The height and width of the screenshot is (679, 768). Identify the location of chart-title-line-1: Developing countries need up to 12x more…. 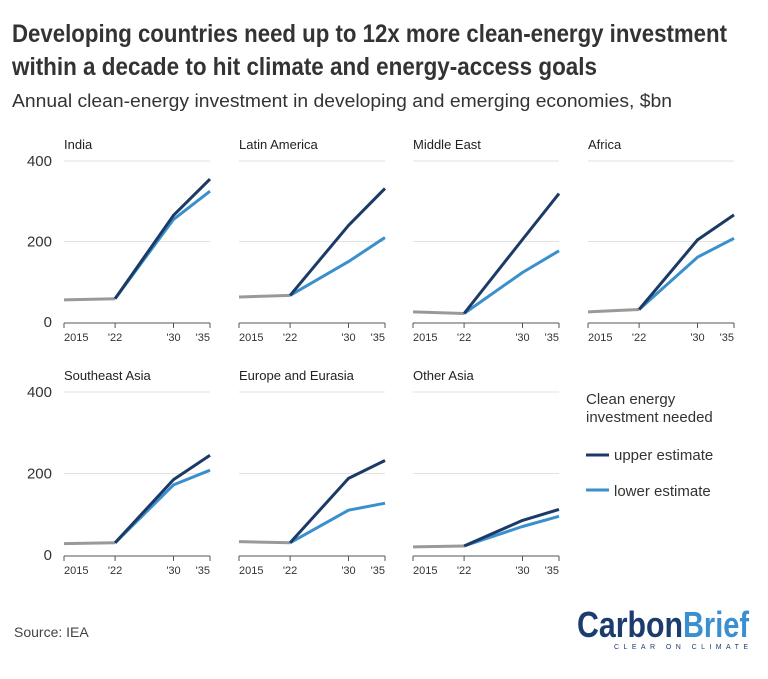
(370, 34).